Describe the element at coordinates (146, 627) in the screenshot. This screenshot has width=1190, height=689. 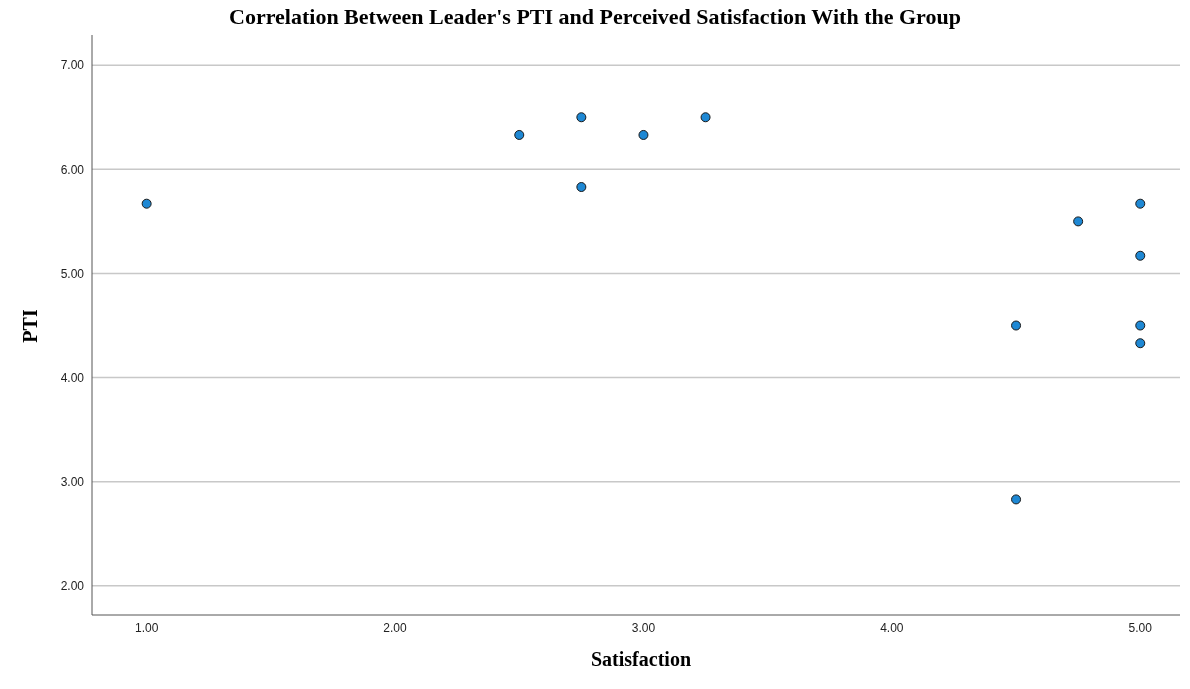
I see `x-tick-label: 1.00` at that location.